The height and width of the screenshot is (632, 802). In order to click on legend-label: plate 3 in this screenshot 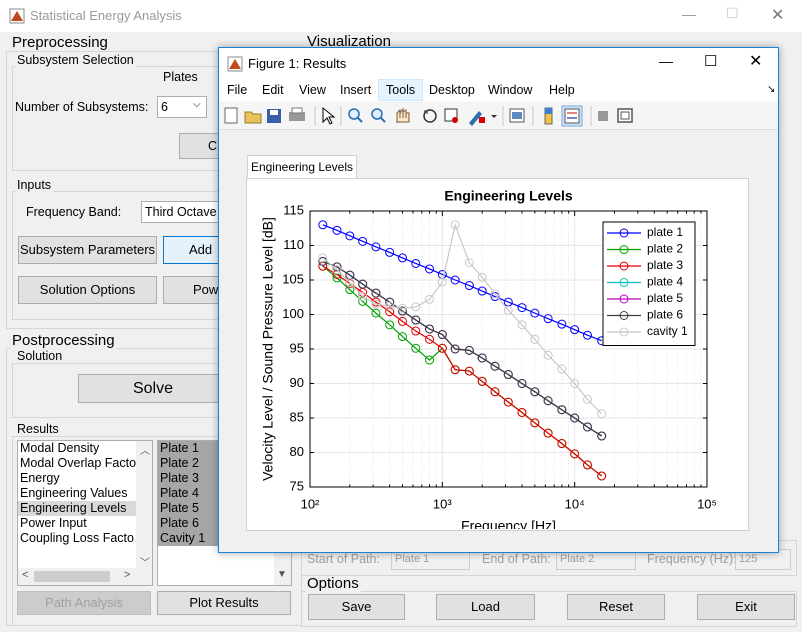, I will do `click(665, 265)`.